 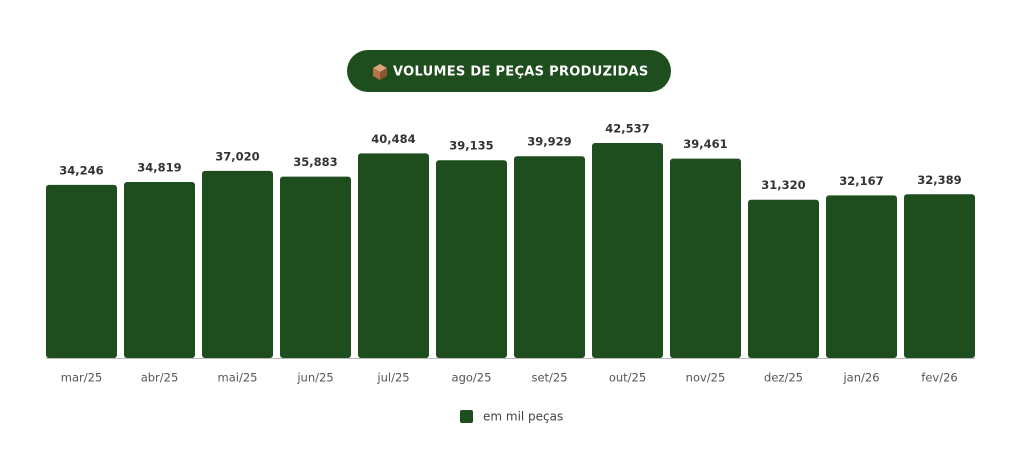 I want to click on value-label: 34,246, so click(x=81, y=170).